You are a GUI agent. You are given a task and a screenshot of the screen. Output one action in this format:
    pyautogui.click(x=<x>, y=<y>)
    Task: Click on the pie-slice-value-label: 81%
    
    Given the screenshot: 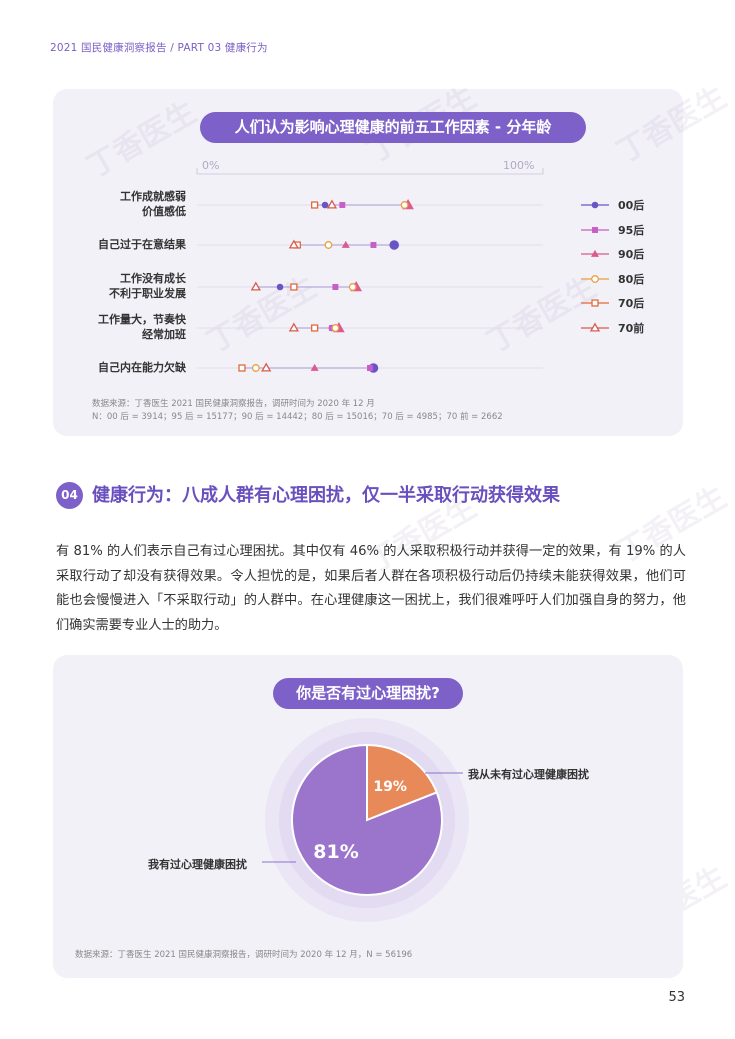 What is the action you would take?
    pyautogui.click(x=335, y=852)
    